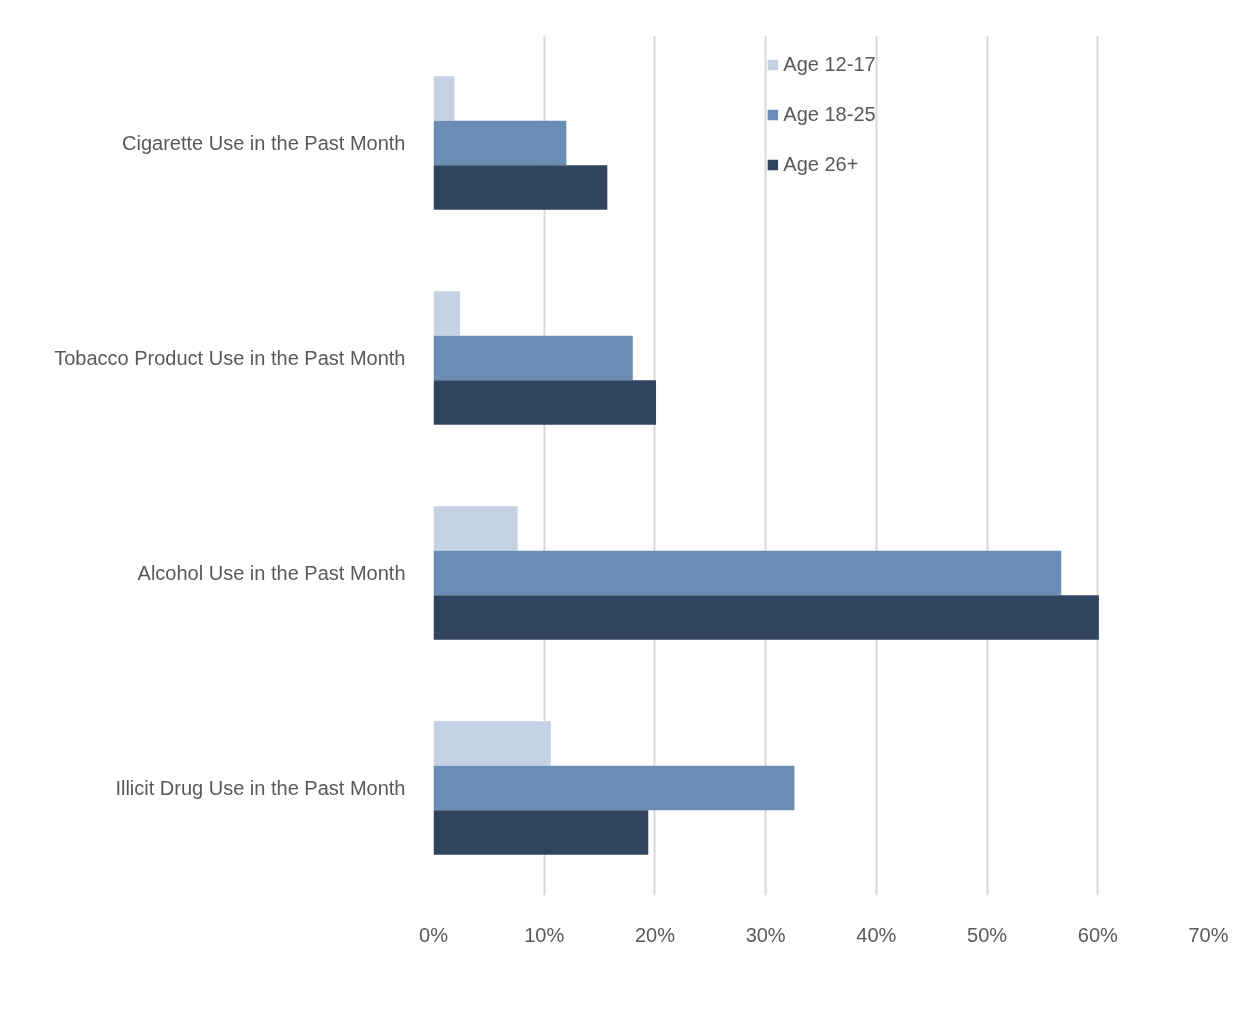 This screenshot has width=1258, height=1015. Describe the element at coordinates (434, 934) in the screenshot. I see `x-tick-label: 0%` at that location.